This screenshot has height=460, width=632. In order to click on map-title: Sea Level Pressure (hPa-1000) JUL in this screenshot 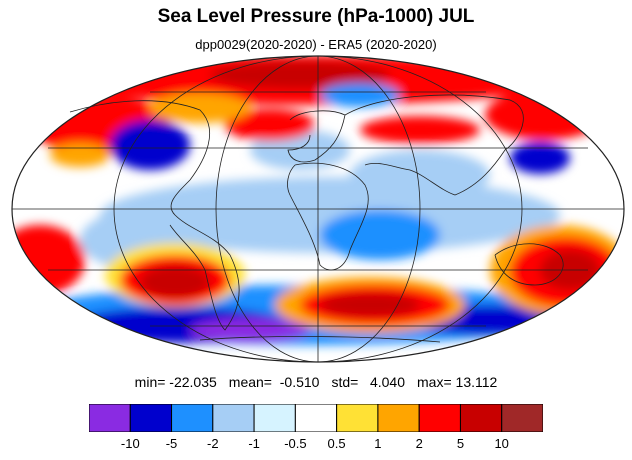, I will do `click(316, 16)`.